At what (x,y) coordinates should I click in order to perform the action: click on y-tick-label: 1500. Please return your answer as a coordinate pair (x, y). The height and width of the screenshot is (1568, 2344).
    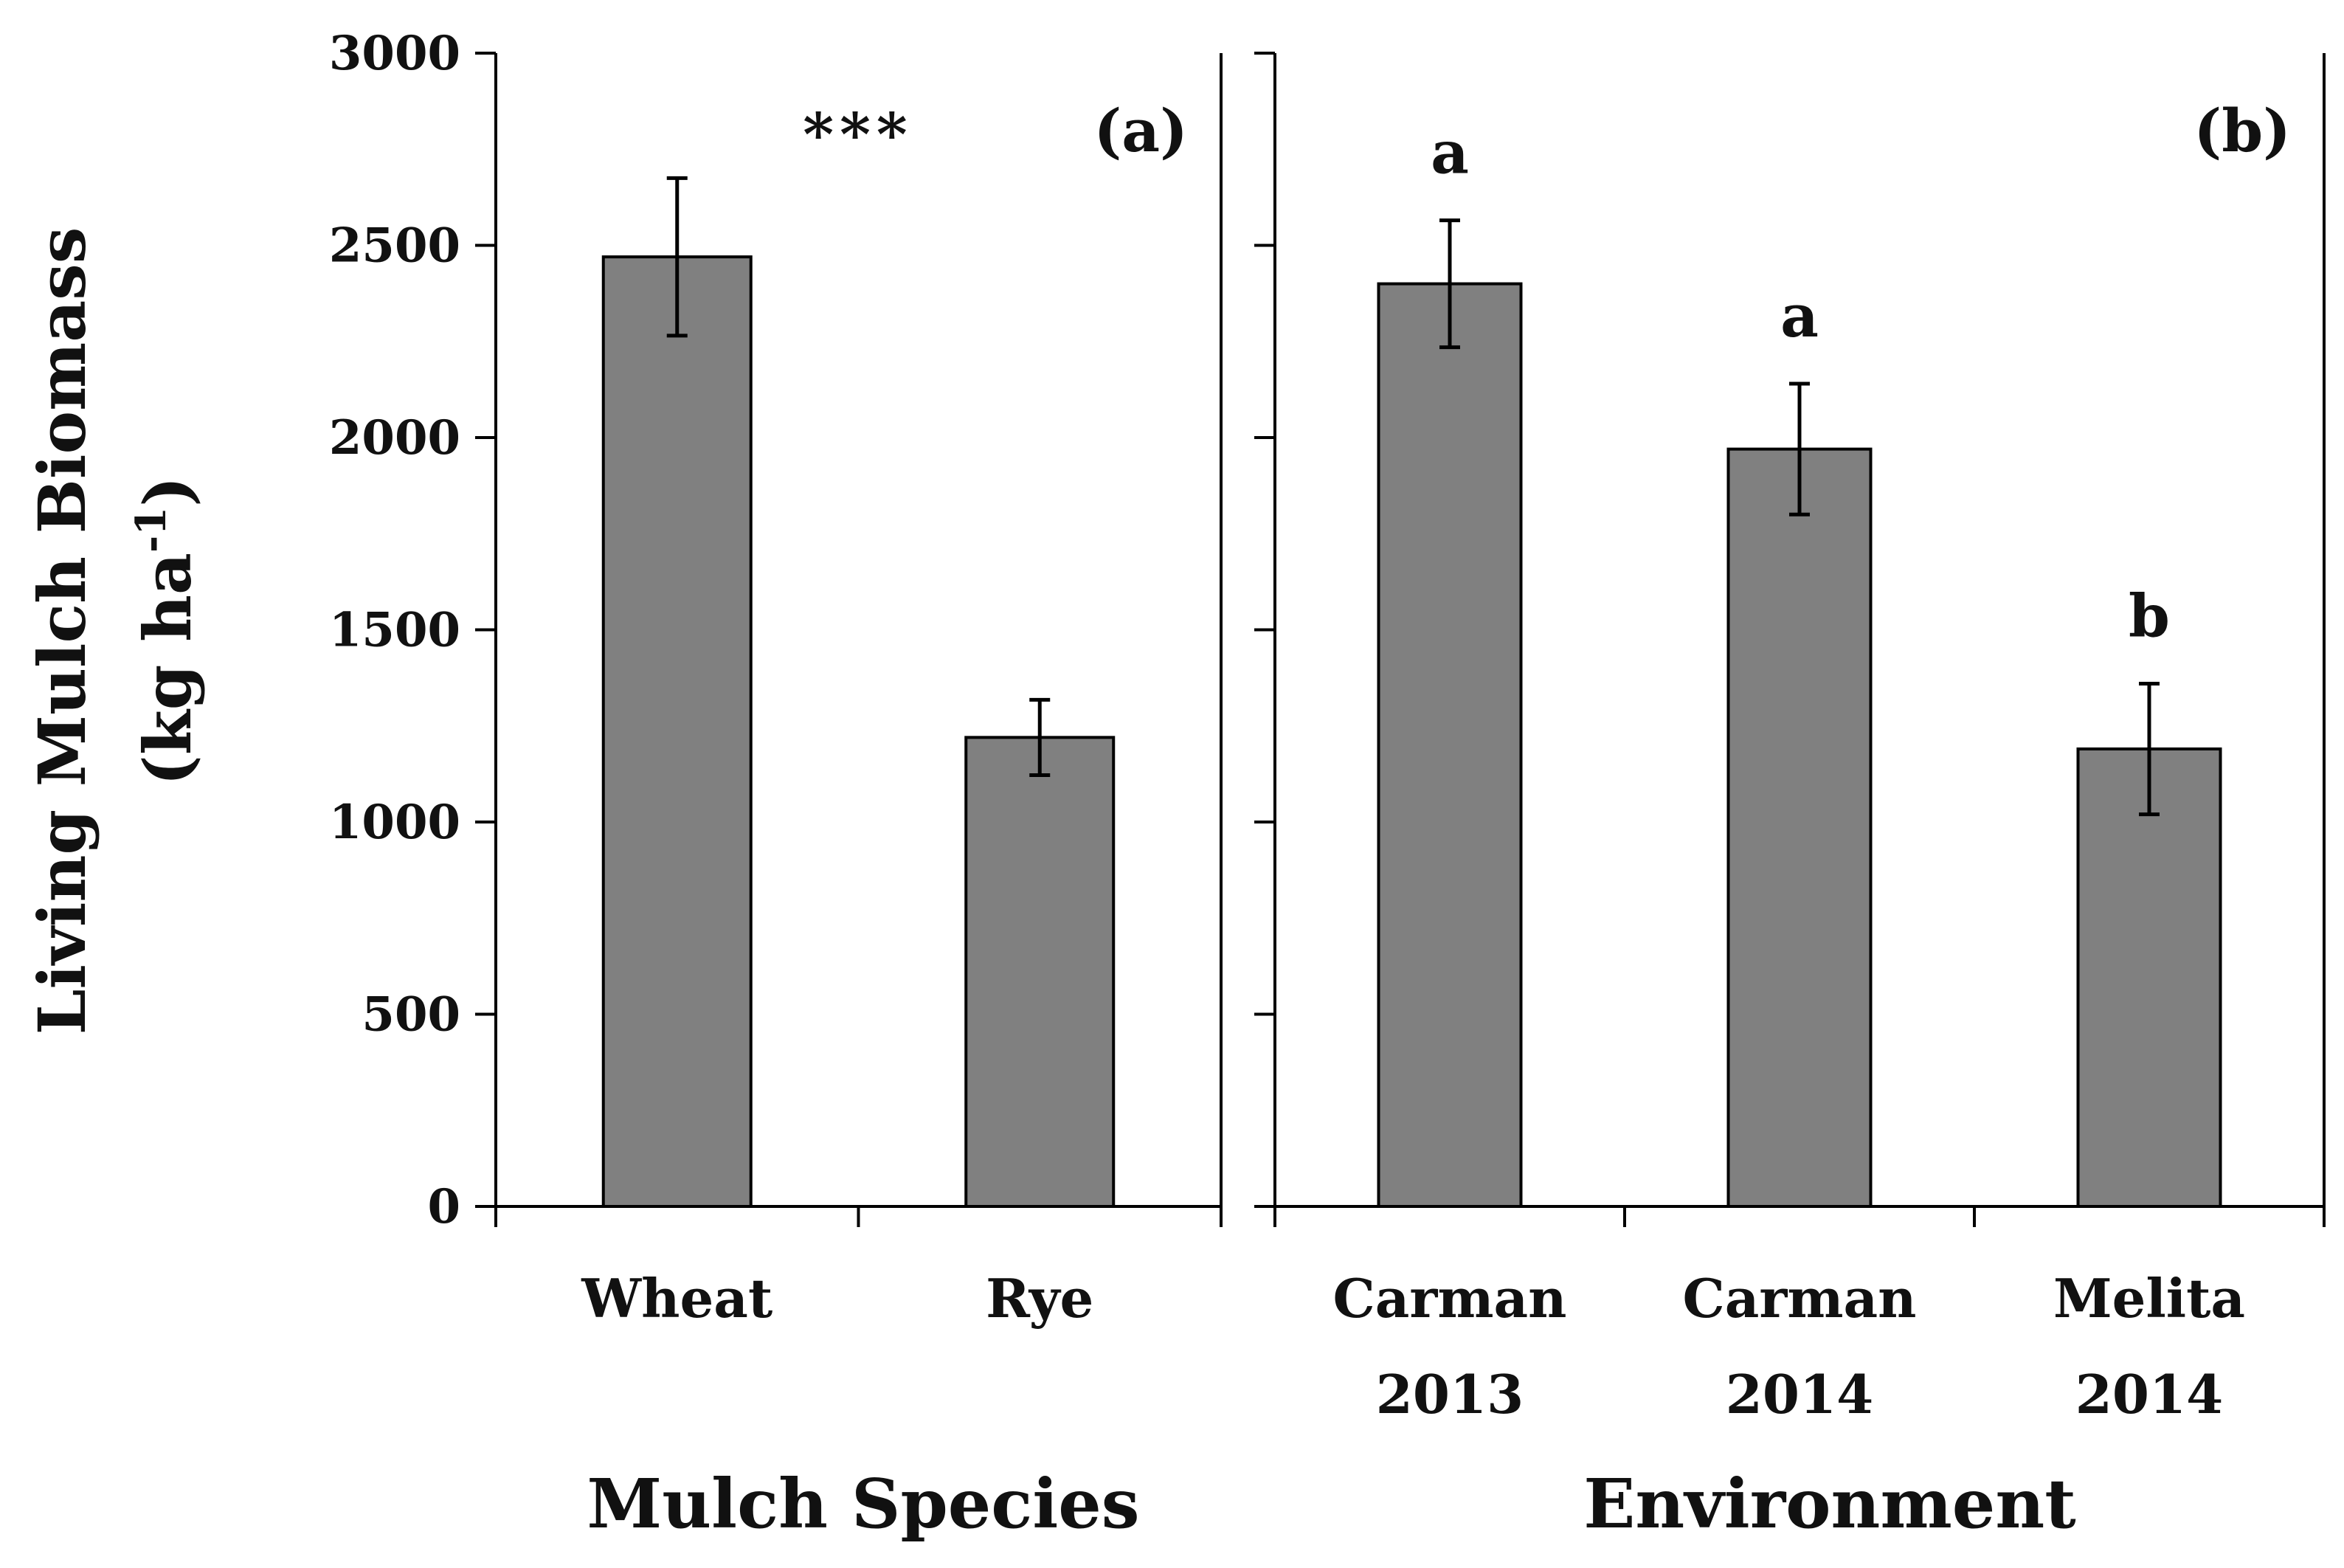
    Looking at the image, I should click on (394, 630).